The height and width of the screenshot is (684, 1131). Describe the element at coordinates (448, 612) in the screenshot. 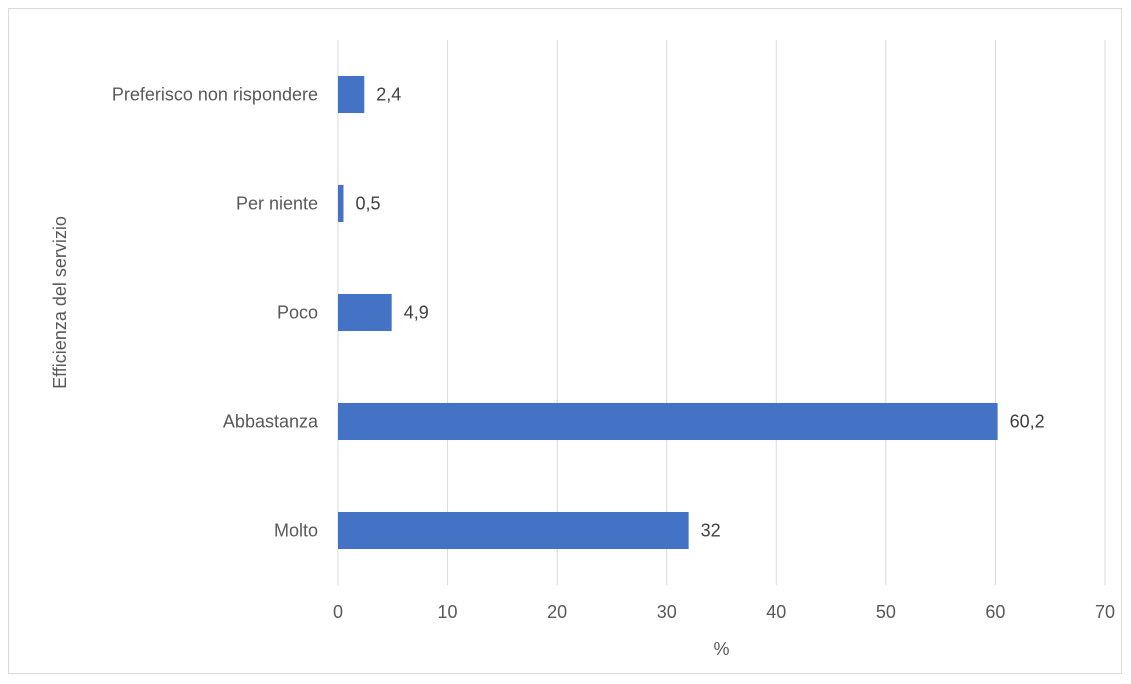

I see `x-tick-label: 10` at that location.